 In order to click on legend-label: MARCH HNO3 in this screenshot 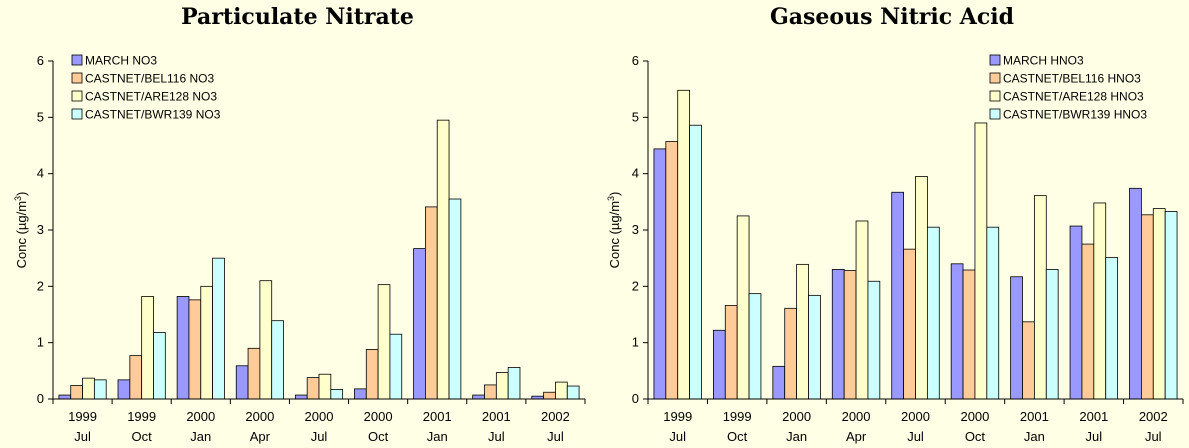, I will do `click(1043, 61)`.